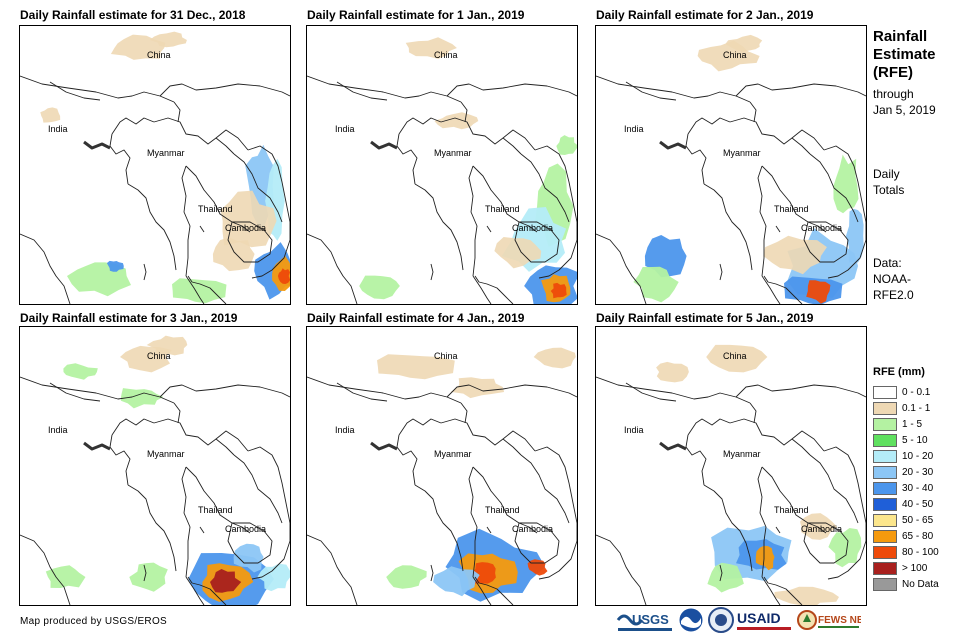 The height and width of the screenshot is (639, 967). Describe the element at coordinates (906, 488) in the screenshot. I see `legend-item: 30 - 40` at that location.